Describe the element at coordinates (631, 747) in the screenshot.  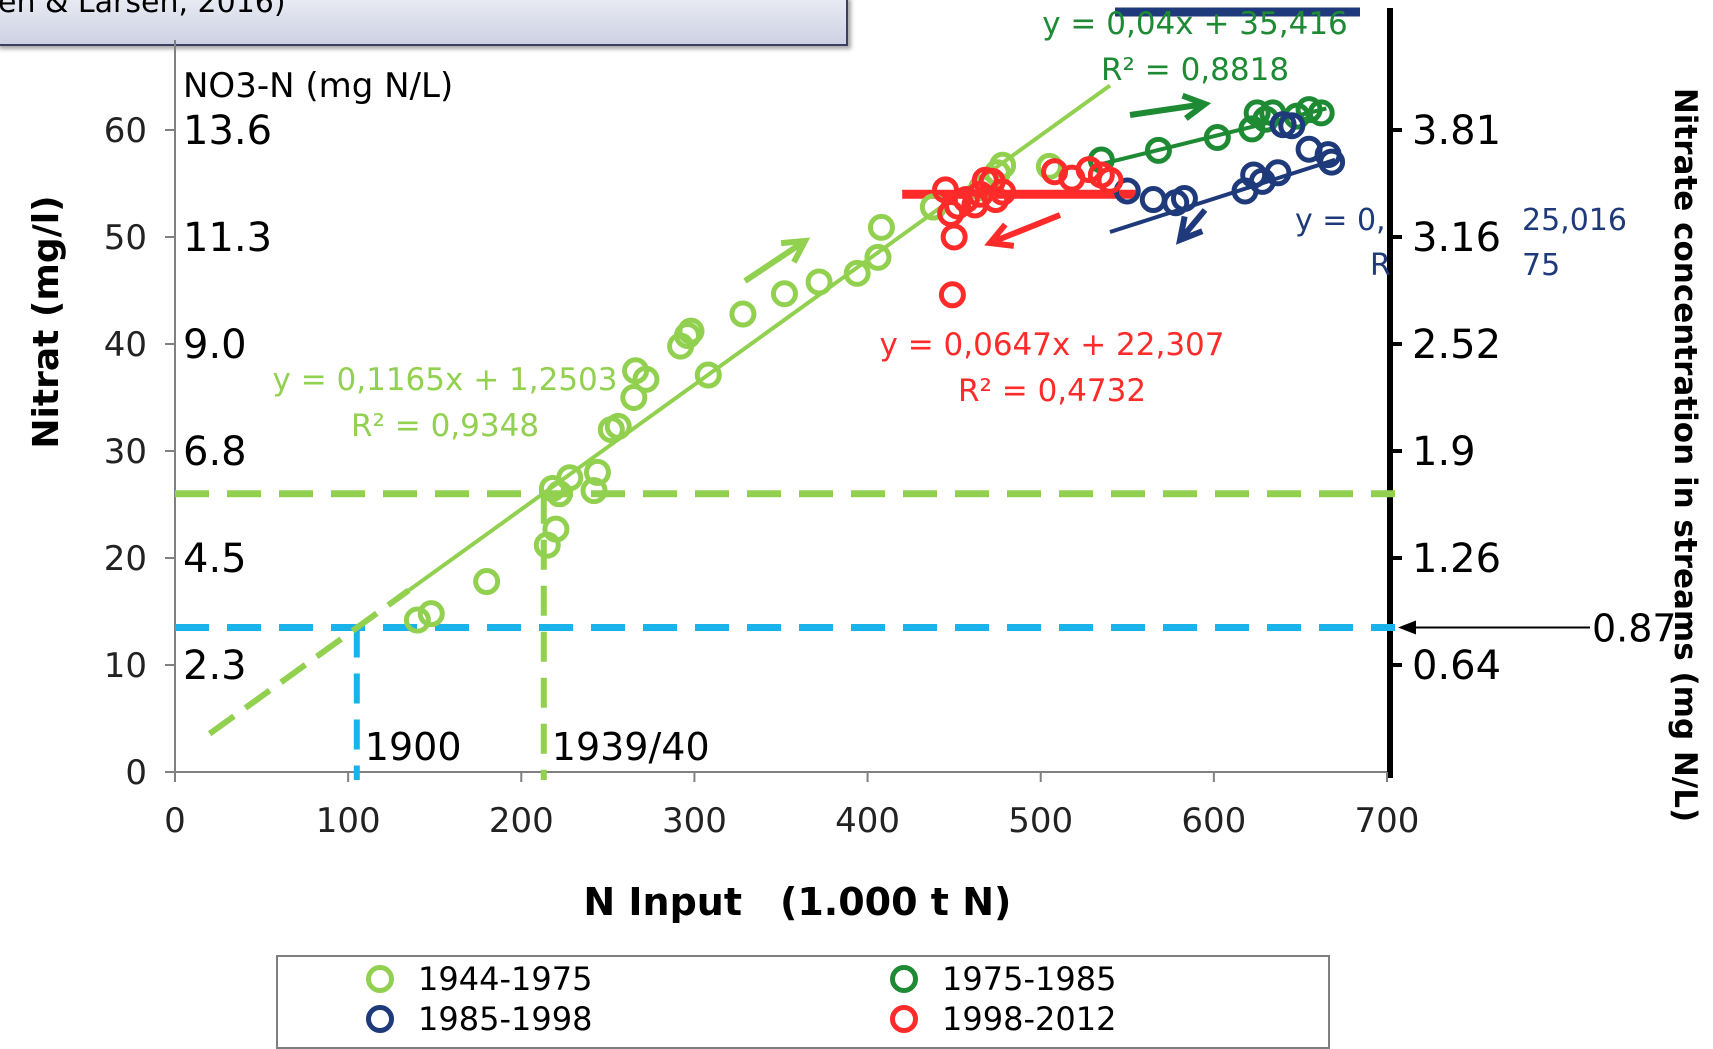
I see `reference-year-label: 1939/40` at that location.